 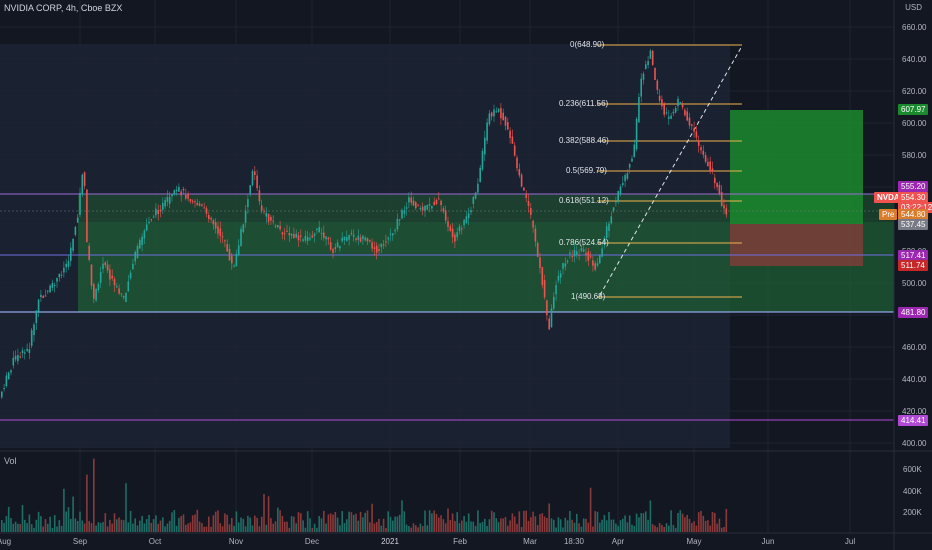 I want to click on time-tick: Jun, so click(x=768, y=541).